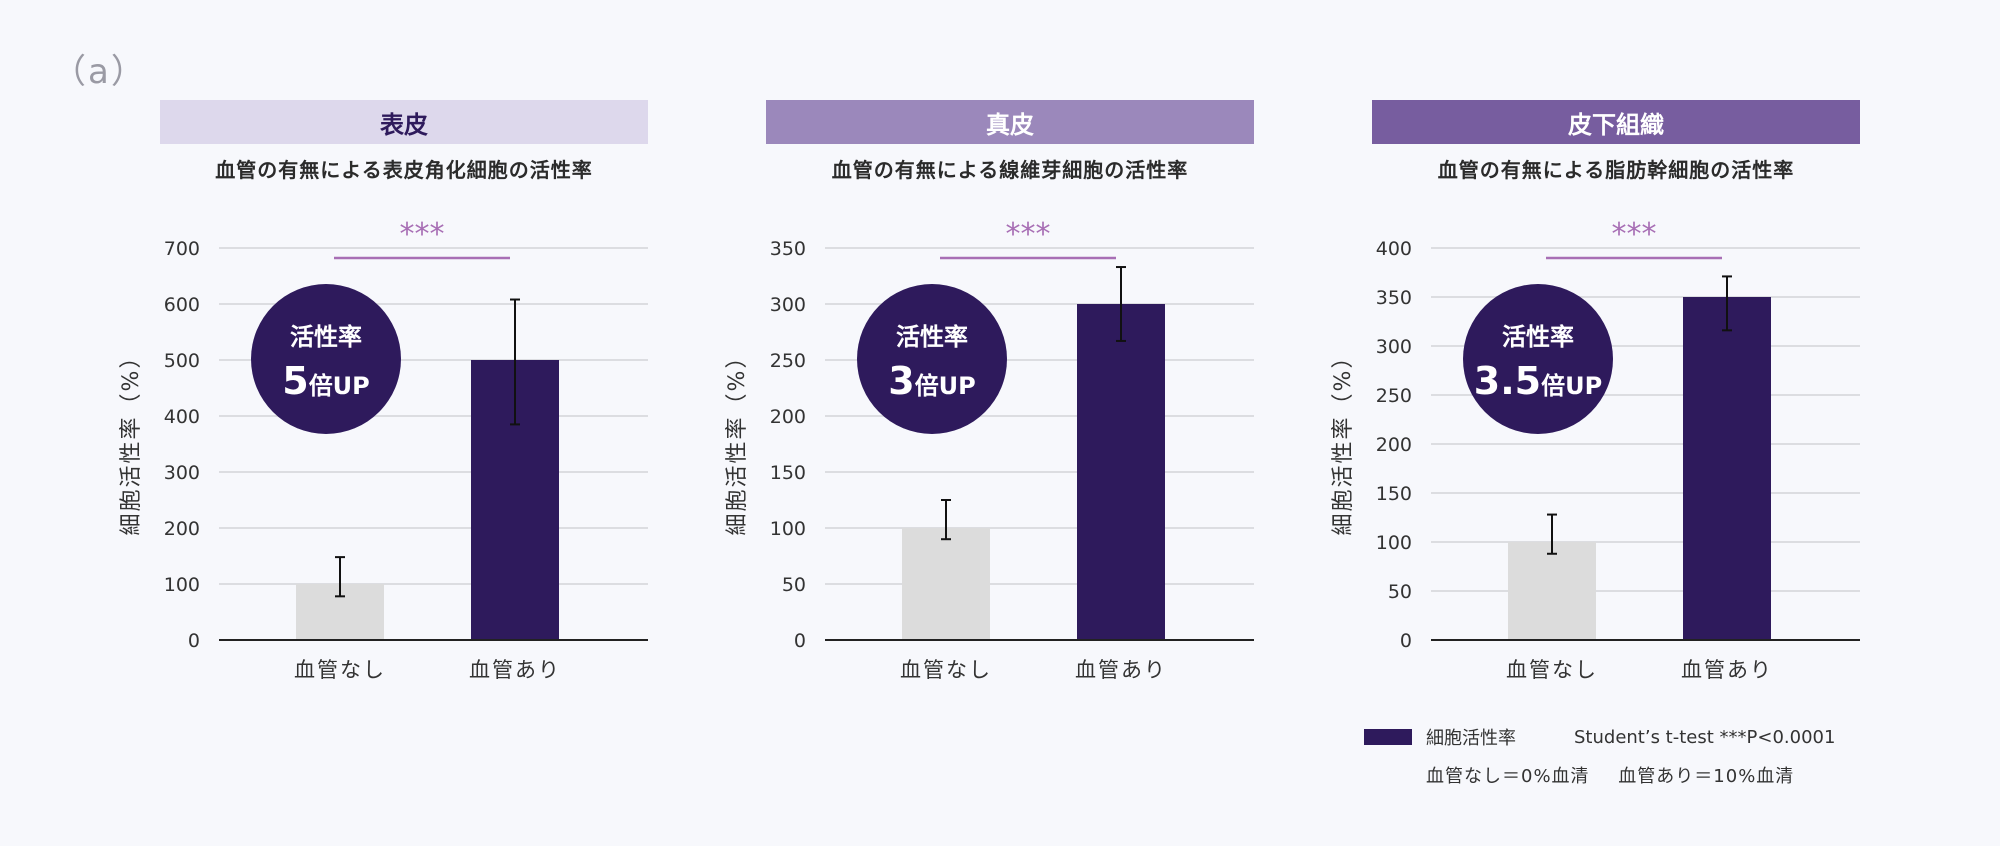  I want to click on chart-title: 血管の有無による線維芽細胞の活性率, so click(1010, 170).